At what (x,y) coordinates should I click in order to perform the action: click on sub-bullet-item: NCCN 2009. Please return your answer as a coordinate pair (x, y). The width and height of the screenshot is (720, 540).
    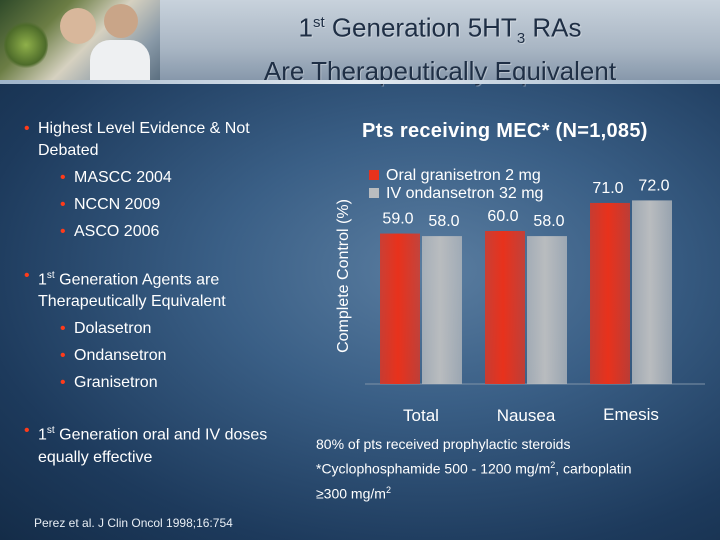
    Looking at the image, I should click on (169, 205).